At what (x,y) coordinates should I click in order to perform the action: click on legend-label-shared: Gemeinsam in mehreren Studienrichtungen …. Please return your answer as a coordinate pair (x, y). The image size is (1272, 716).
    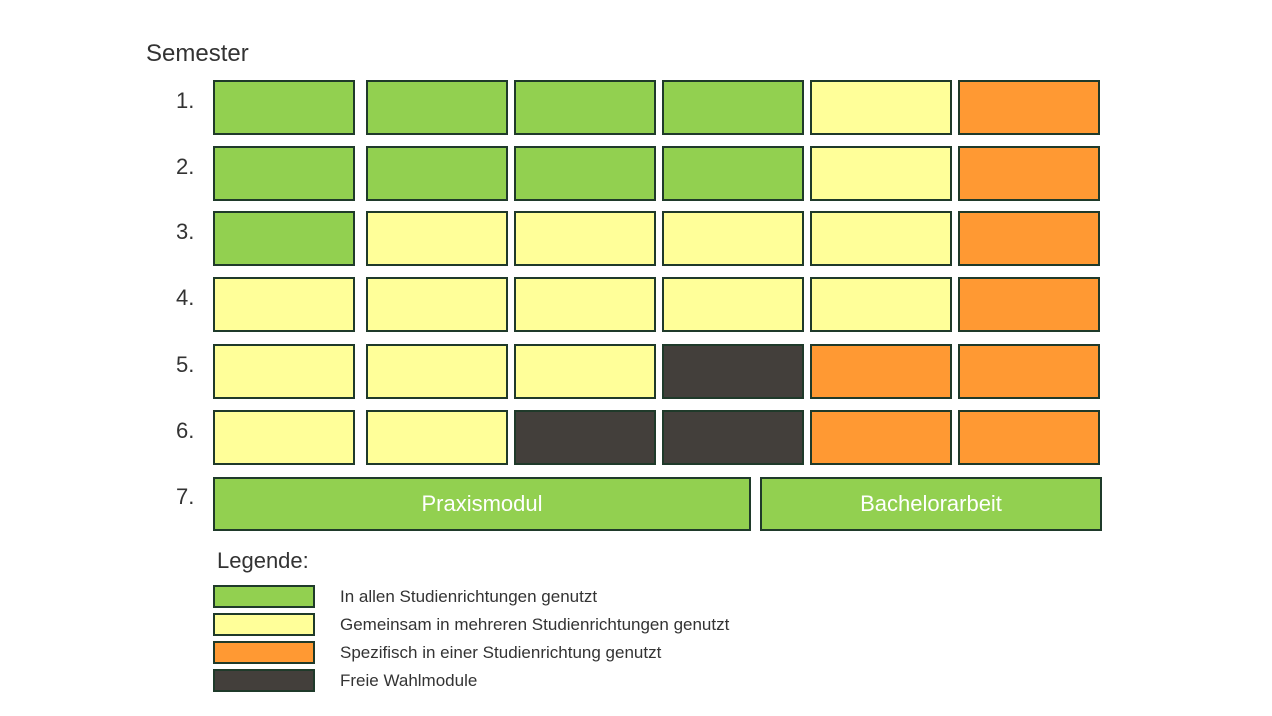
    Looking at the image, I should click on (535, 624).